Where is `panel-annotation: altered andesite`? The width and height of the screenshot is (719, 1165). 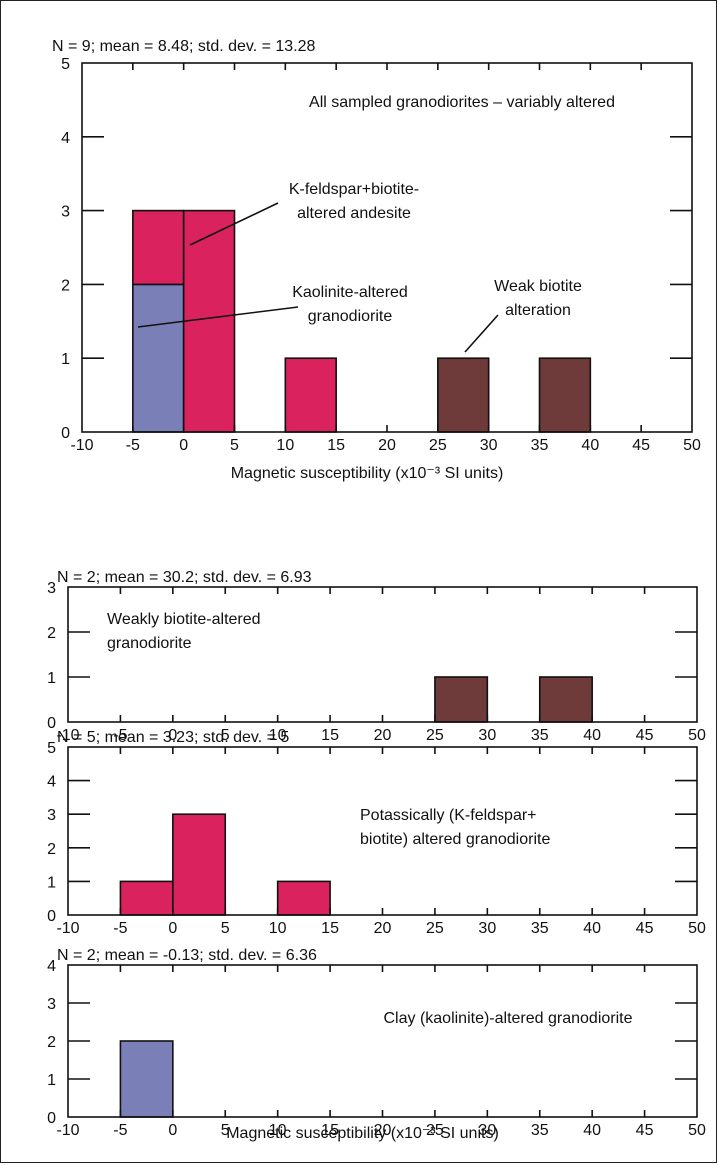 panel-annotation: altered andesite is located at coordinates (354, 213).